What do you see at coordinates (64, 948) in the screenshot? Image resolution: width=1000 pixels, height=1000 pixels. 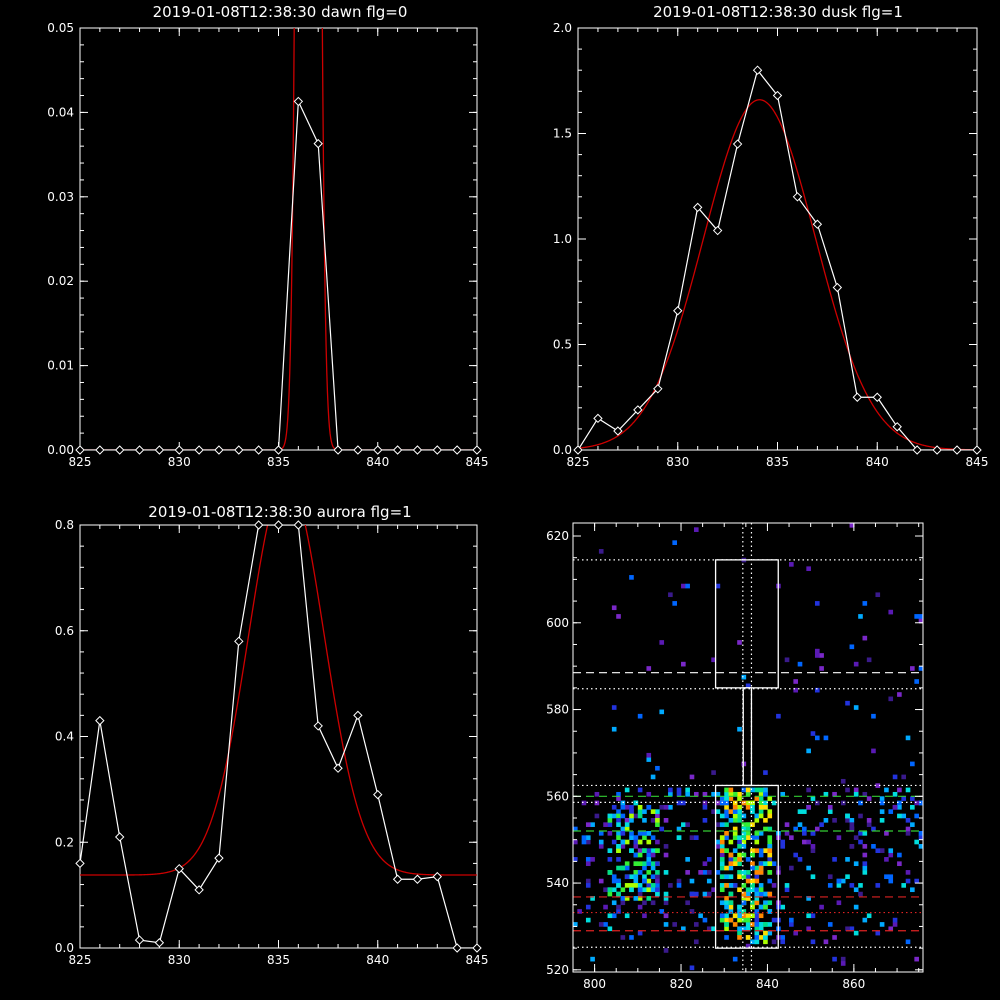 I see `aurora-ytick-label: 0.0` at bounding box center [64, 948].